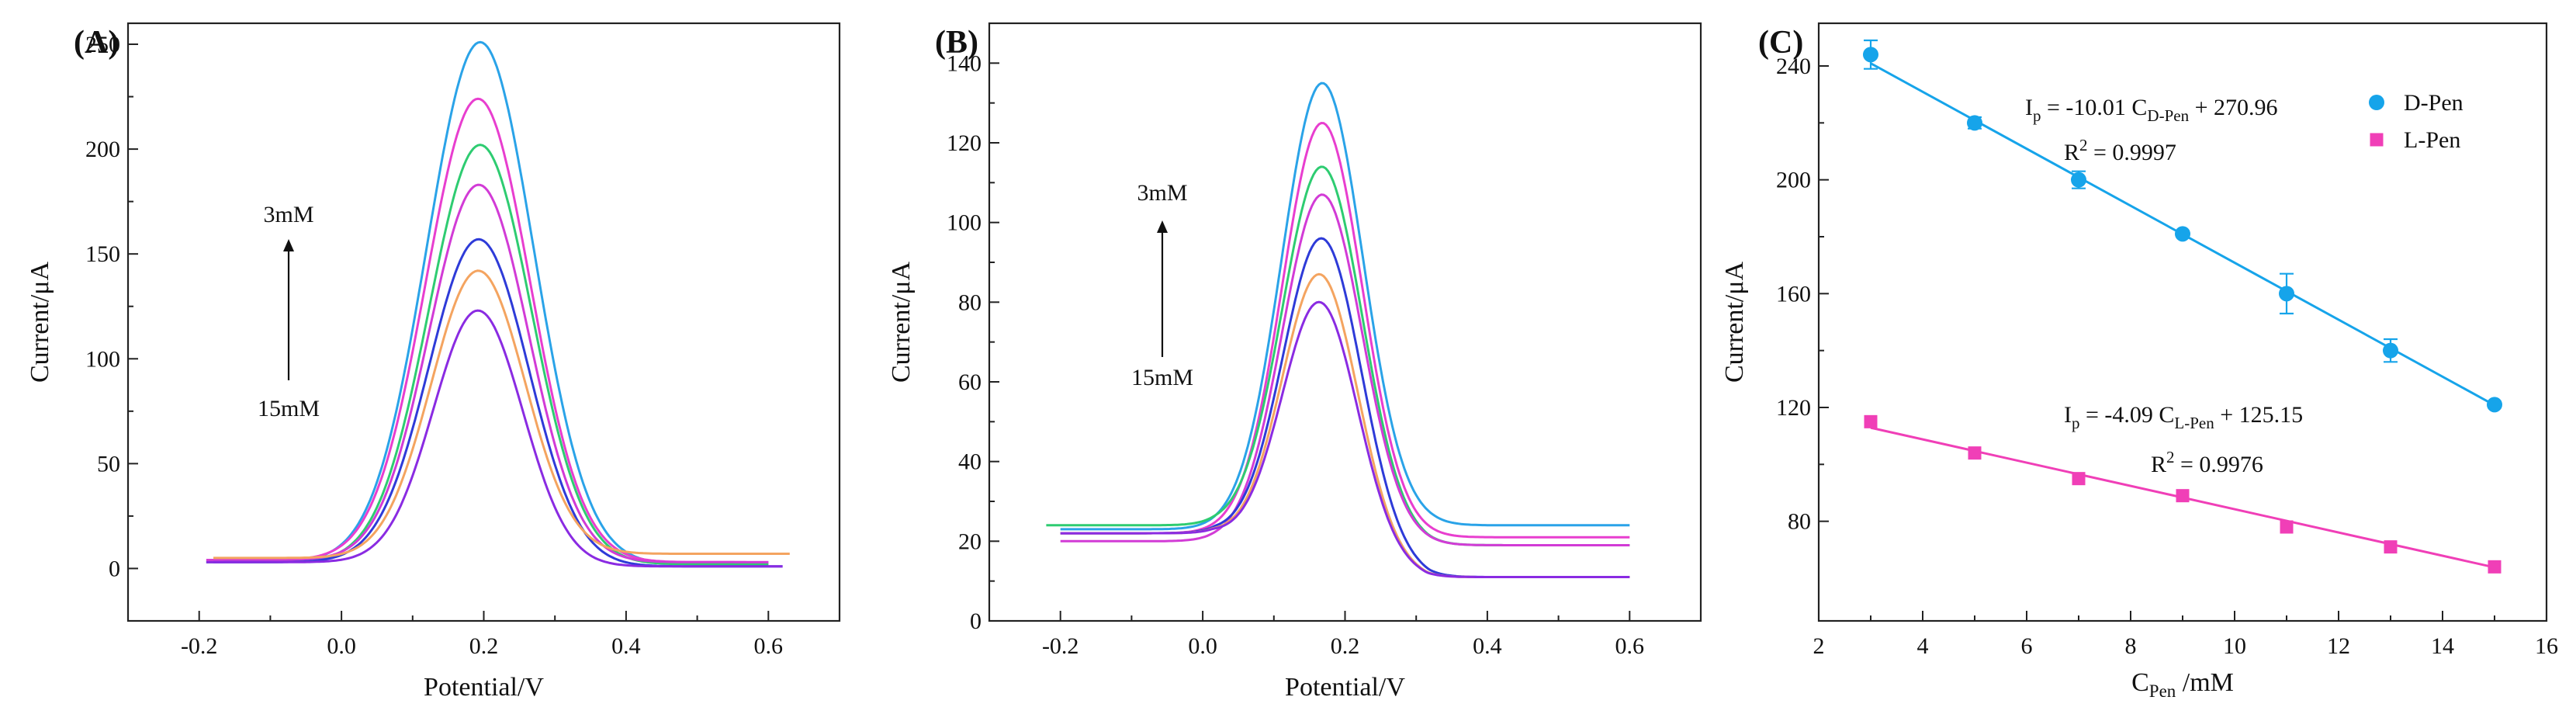 This screenshot has width=2576, height=728. What do you see at coordinates (1793, 181) in the screenshot?
I see `c-ytick-label: 200` at bounding box center [1793, 181].